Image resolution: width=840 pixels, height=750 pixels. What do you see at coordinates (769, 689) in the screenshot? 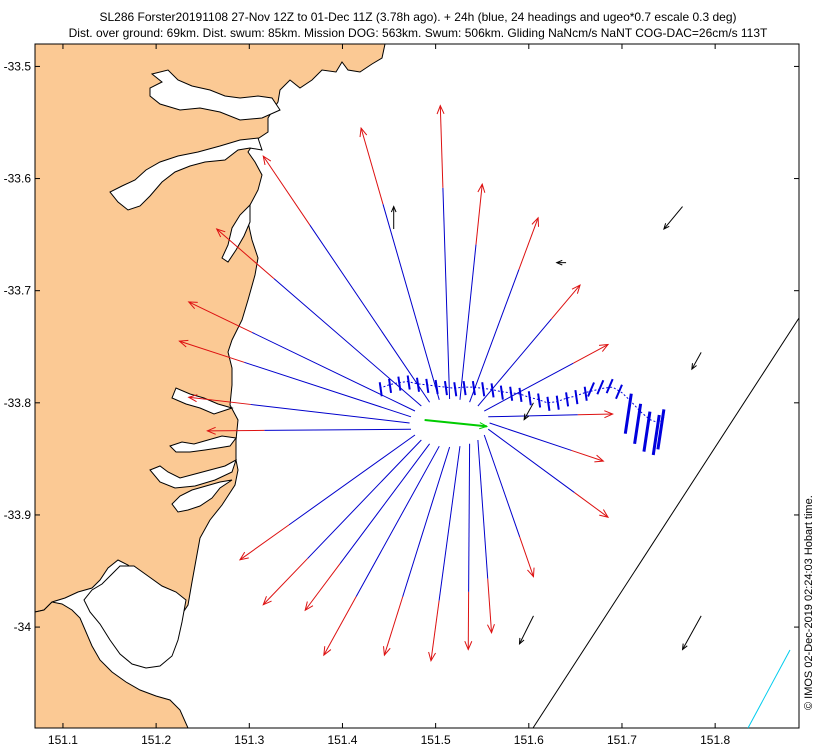
I see `cyan-contour-line` at bounding box center [769, 689].